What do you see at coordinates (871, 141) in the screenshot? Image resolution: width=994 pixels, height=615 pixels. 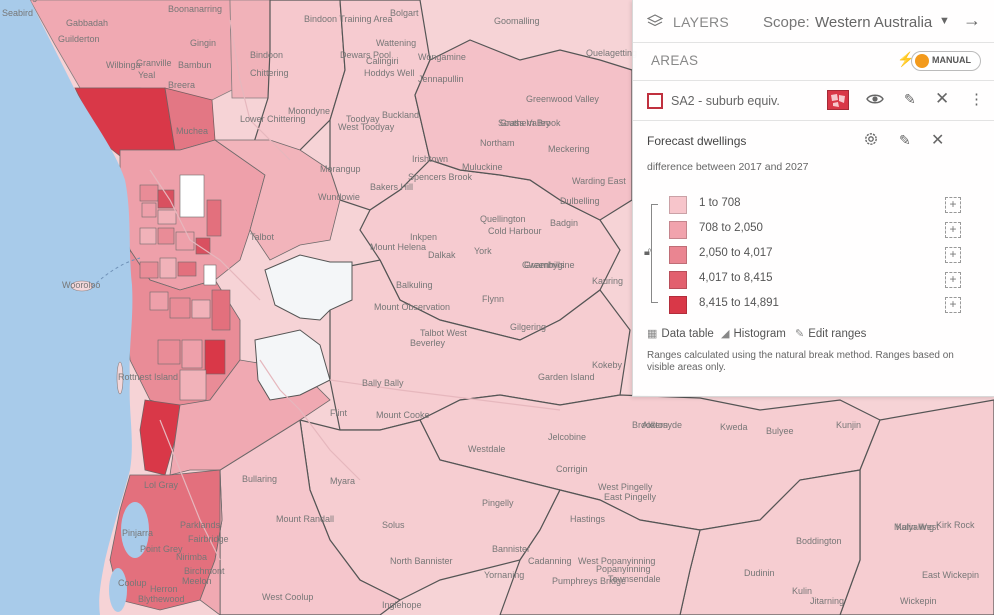 I see `gear-icon` at bounding box center [871, 141].